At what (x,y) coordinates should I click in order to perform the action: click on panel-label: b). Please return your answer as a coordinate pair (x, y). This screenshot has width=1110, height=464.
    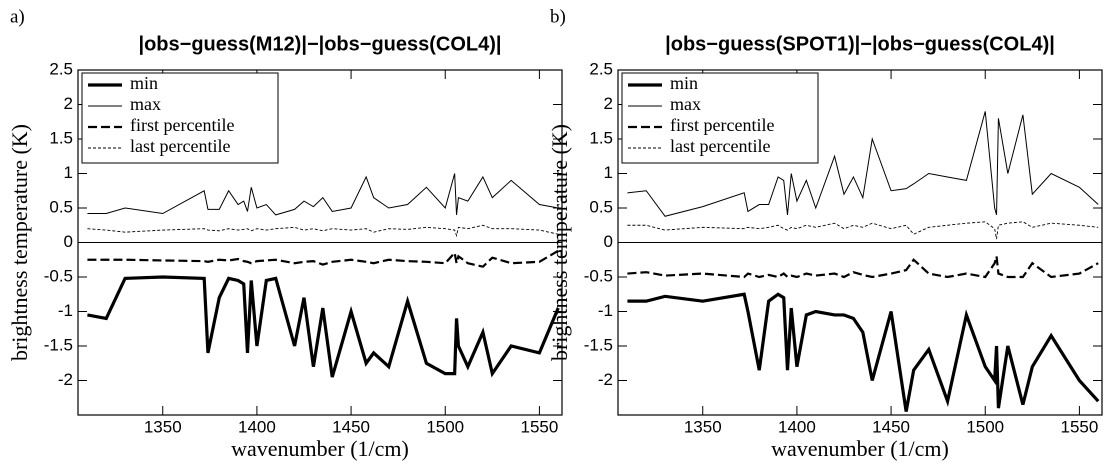
    Looking at the image, I should click on (558, 16).